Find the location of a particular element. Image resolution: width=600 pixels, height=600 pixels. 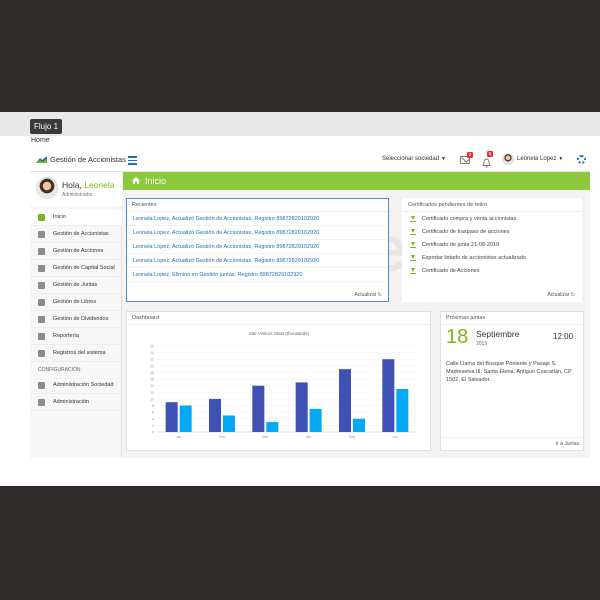

y-tick-label: 10 is located at coordinates (152, 399).